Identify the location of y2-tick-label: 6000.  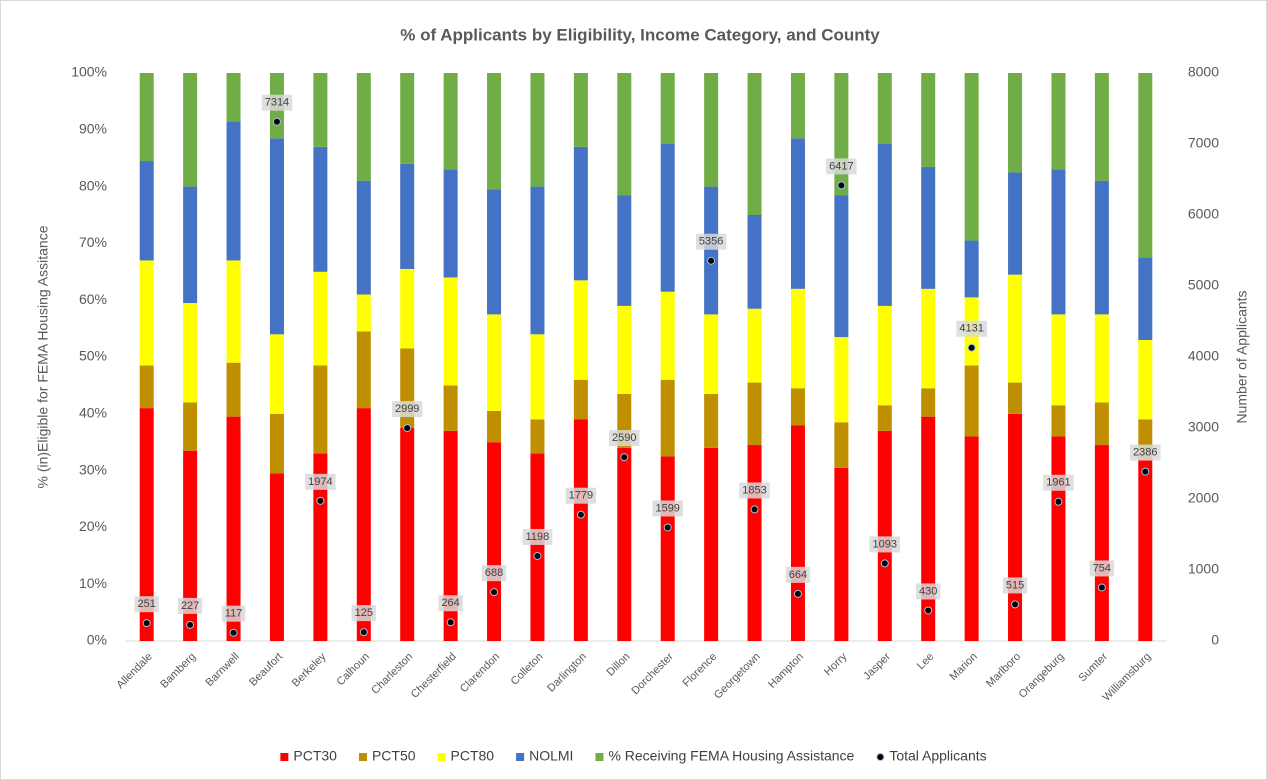
(1203, 214).